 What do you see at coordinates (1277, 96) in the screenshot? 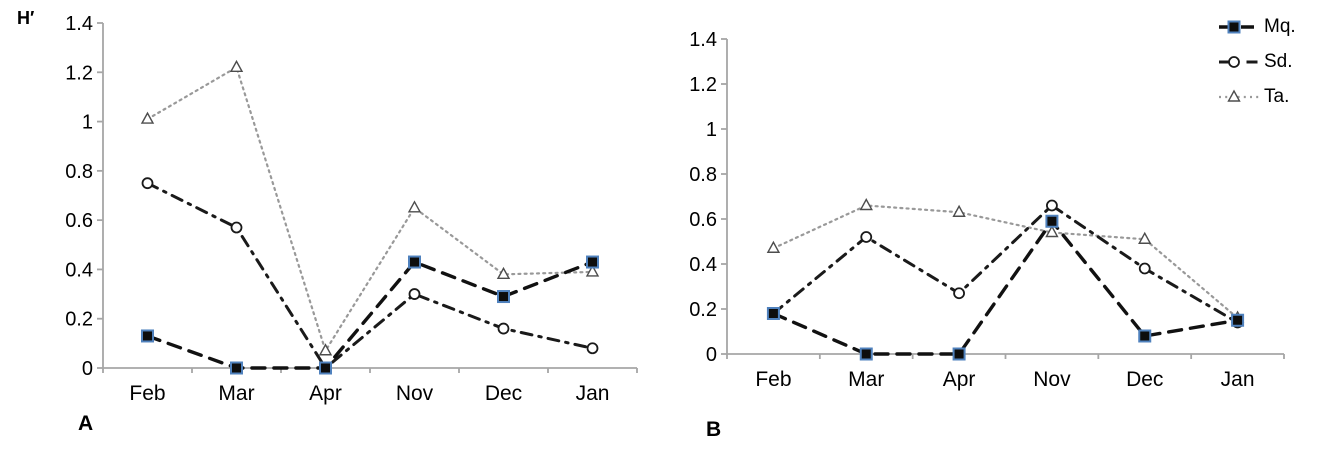
I see `legend-label-ta: Ta.` at bounding box center [1277, 96].